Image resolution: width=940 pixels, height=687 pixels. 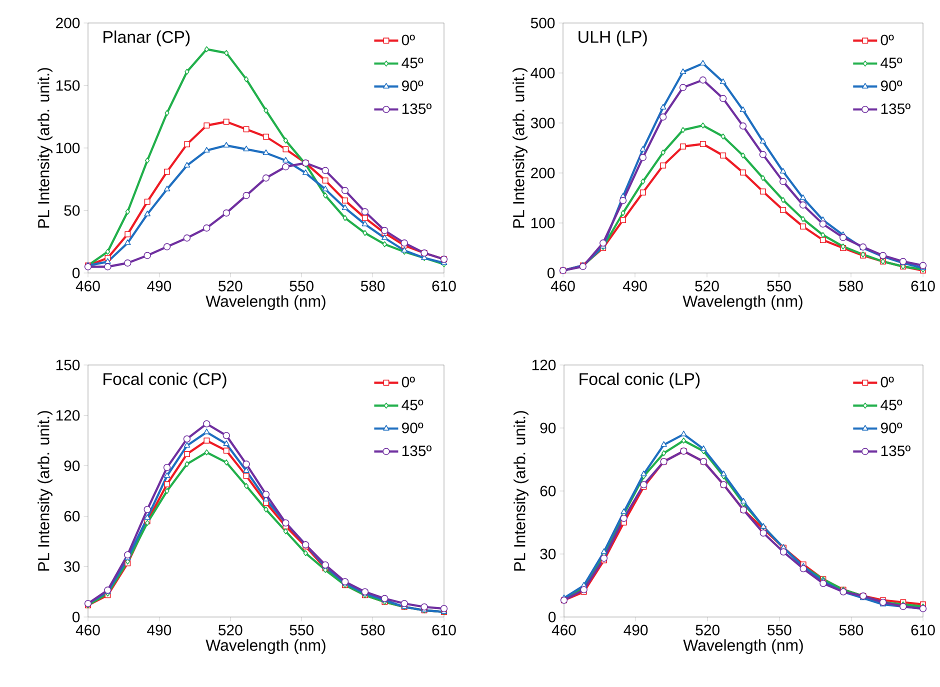 What do you see at coordinates (542, 23) in the screenshot?
I see `y-tick-label: 500` at bounding box center [542, 23].